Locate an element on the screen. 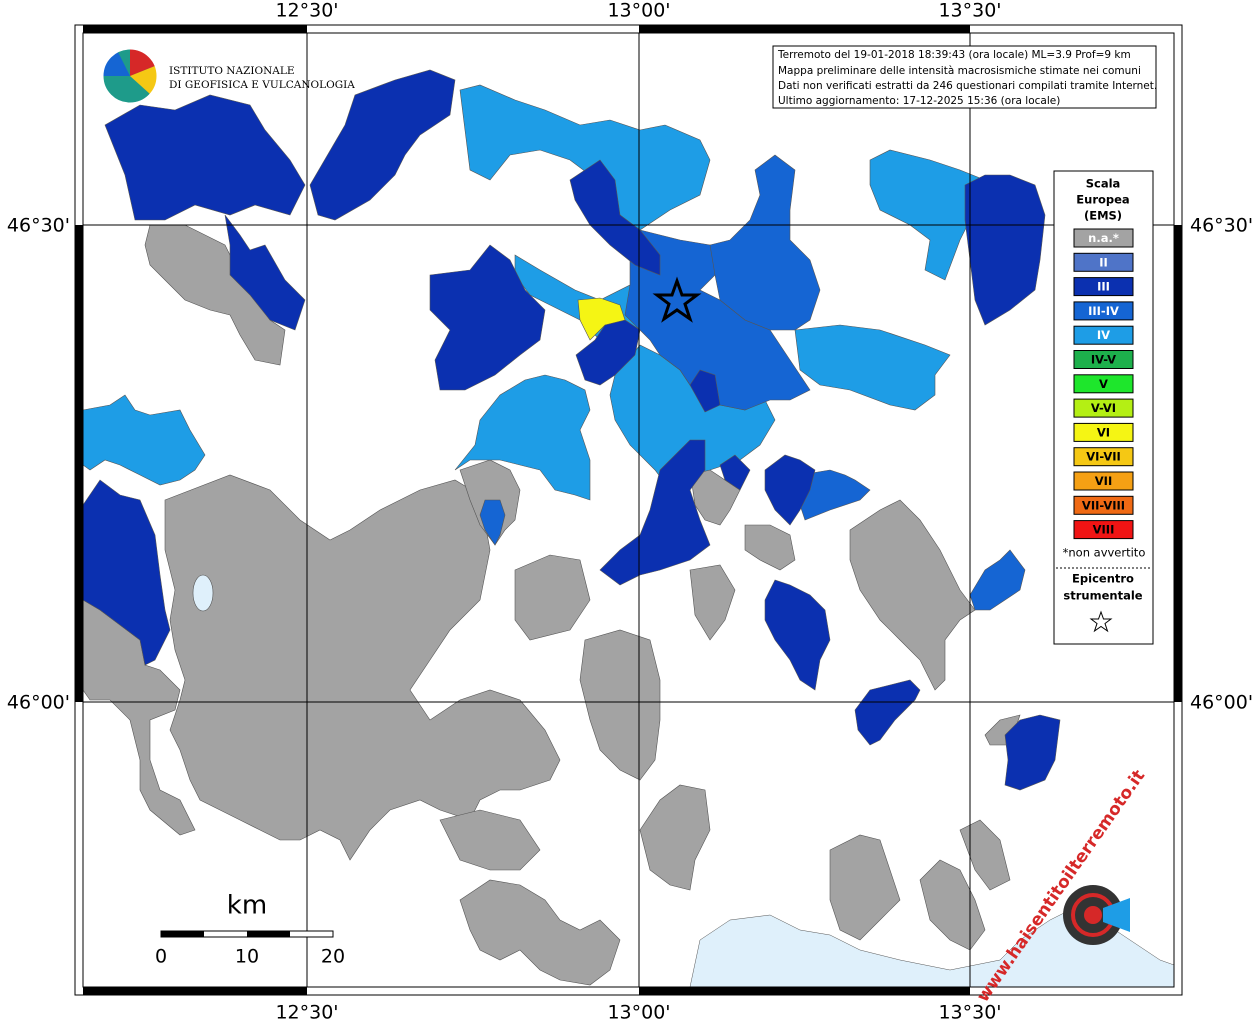 Image resolution: width=1256 pixels, height=1024 pixels. epicenter-symbol is located at coordinates (1101, 621).